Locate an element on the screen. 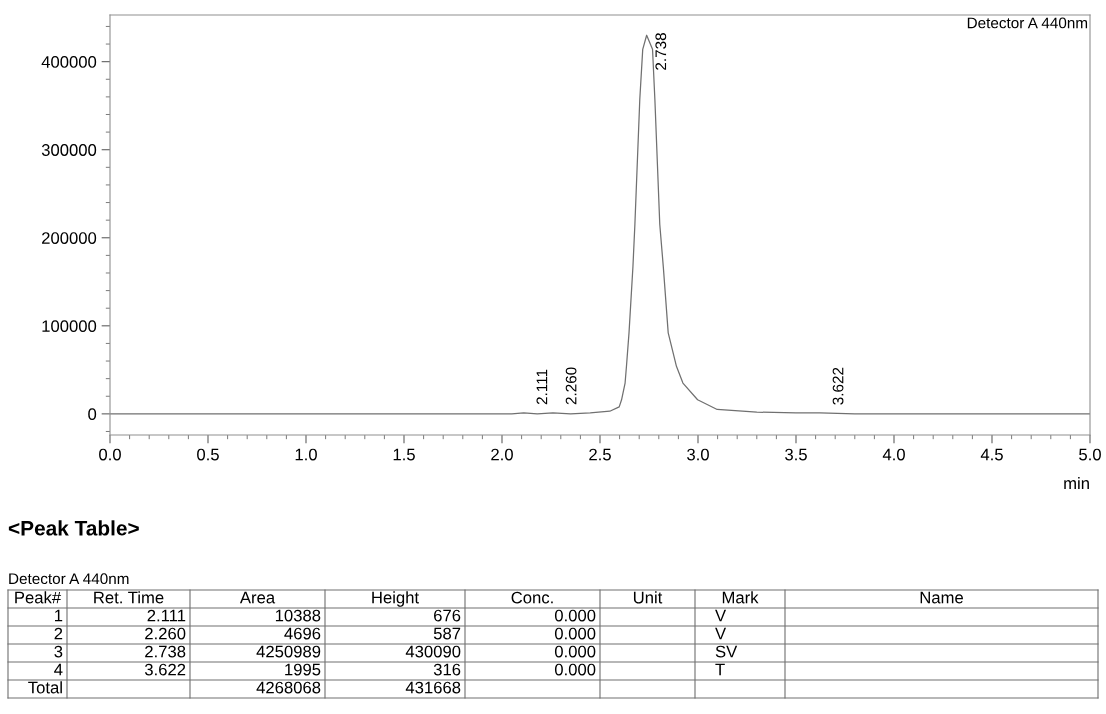  x-tick-label: 0.5 is located at coordinates (208, 454).